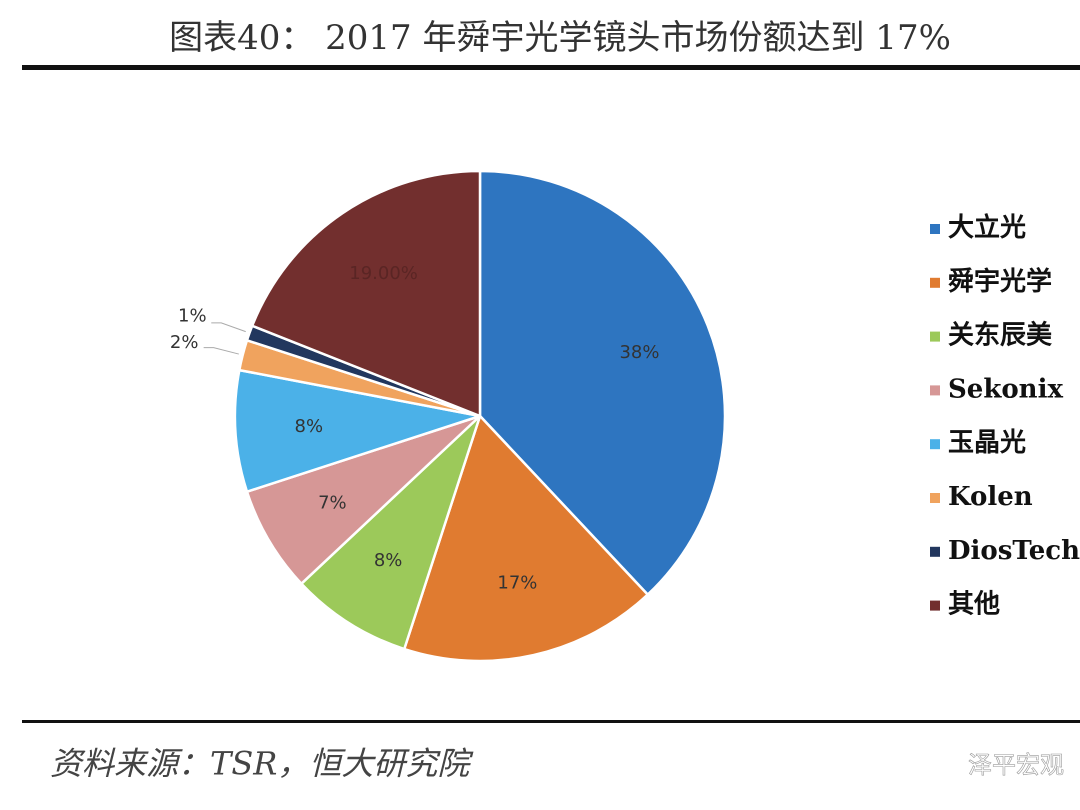  What do you see at coordinates (987, 443) in the screenshot?
I see `legend-label: 玉晶光` at bounding box center [987, 443].